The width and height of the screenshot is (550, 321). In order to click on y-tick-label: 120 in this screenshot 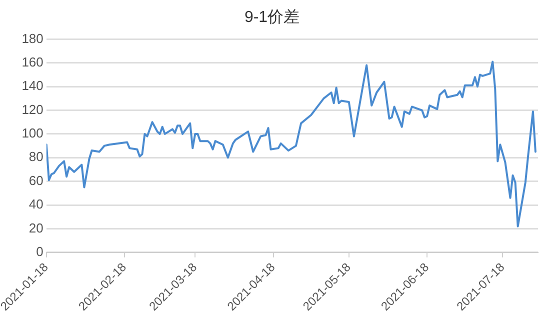, I will do `click(33, 109)`.